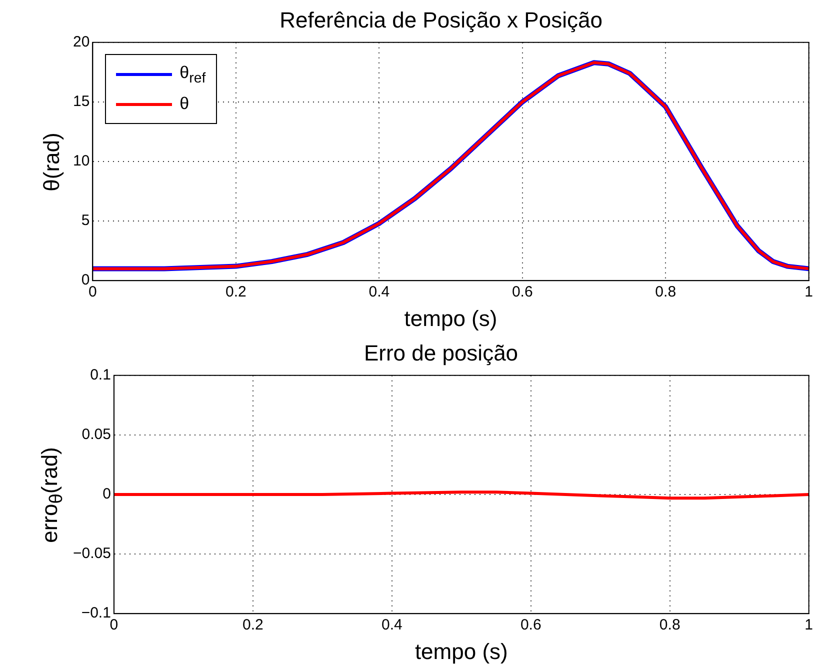 The image size is (816, 666). What do you see at coordinates (441, 353) in the screenshot?
I see `chart-title: Erro de posição` at bounding box center [441, 353].